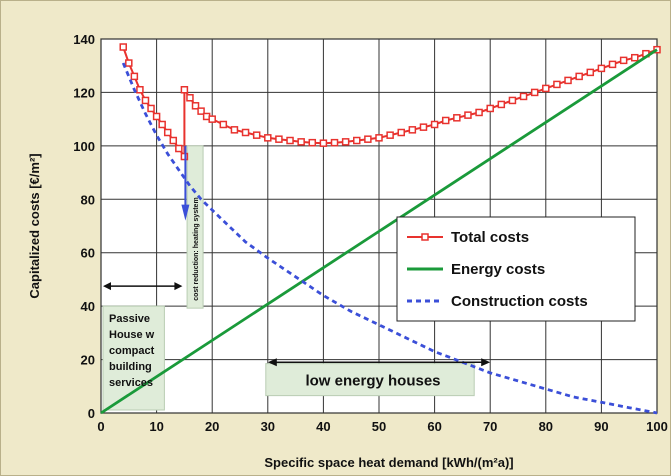 Image resolution: width=671 pixels, height=476 pixels. Describe the element at coordinates (272, 362) in the screenshot. I see `low-energy-arrow-head-left` at that location.